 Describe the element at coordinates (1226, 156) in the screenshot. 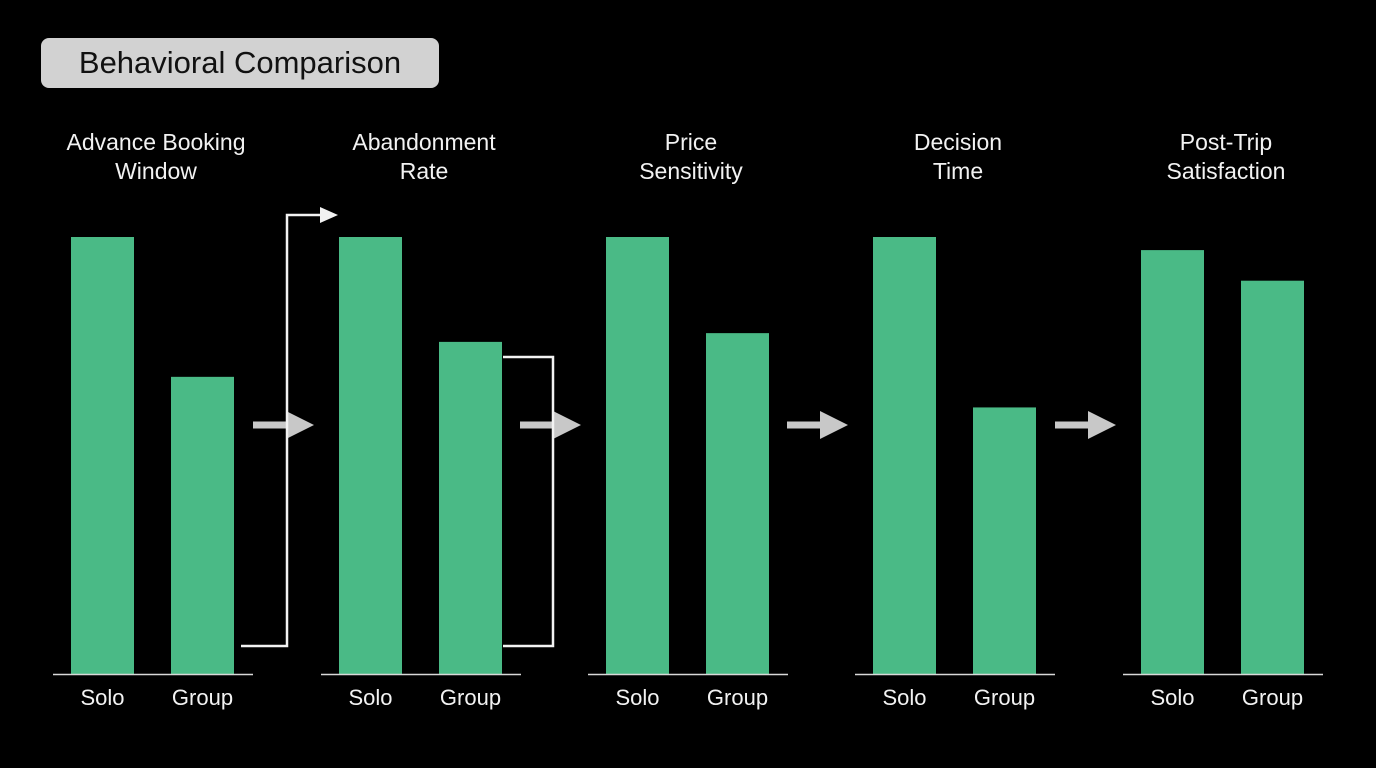

I see `panel-title: Post-Trip Satisfaction` at that location.